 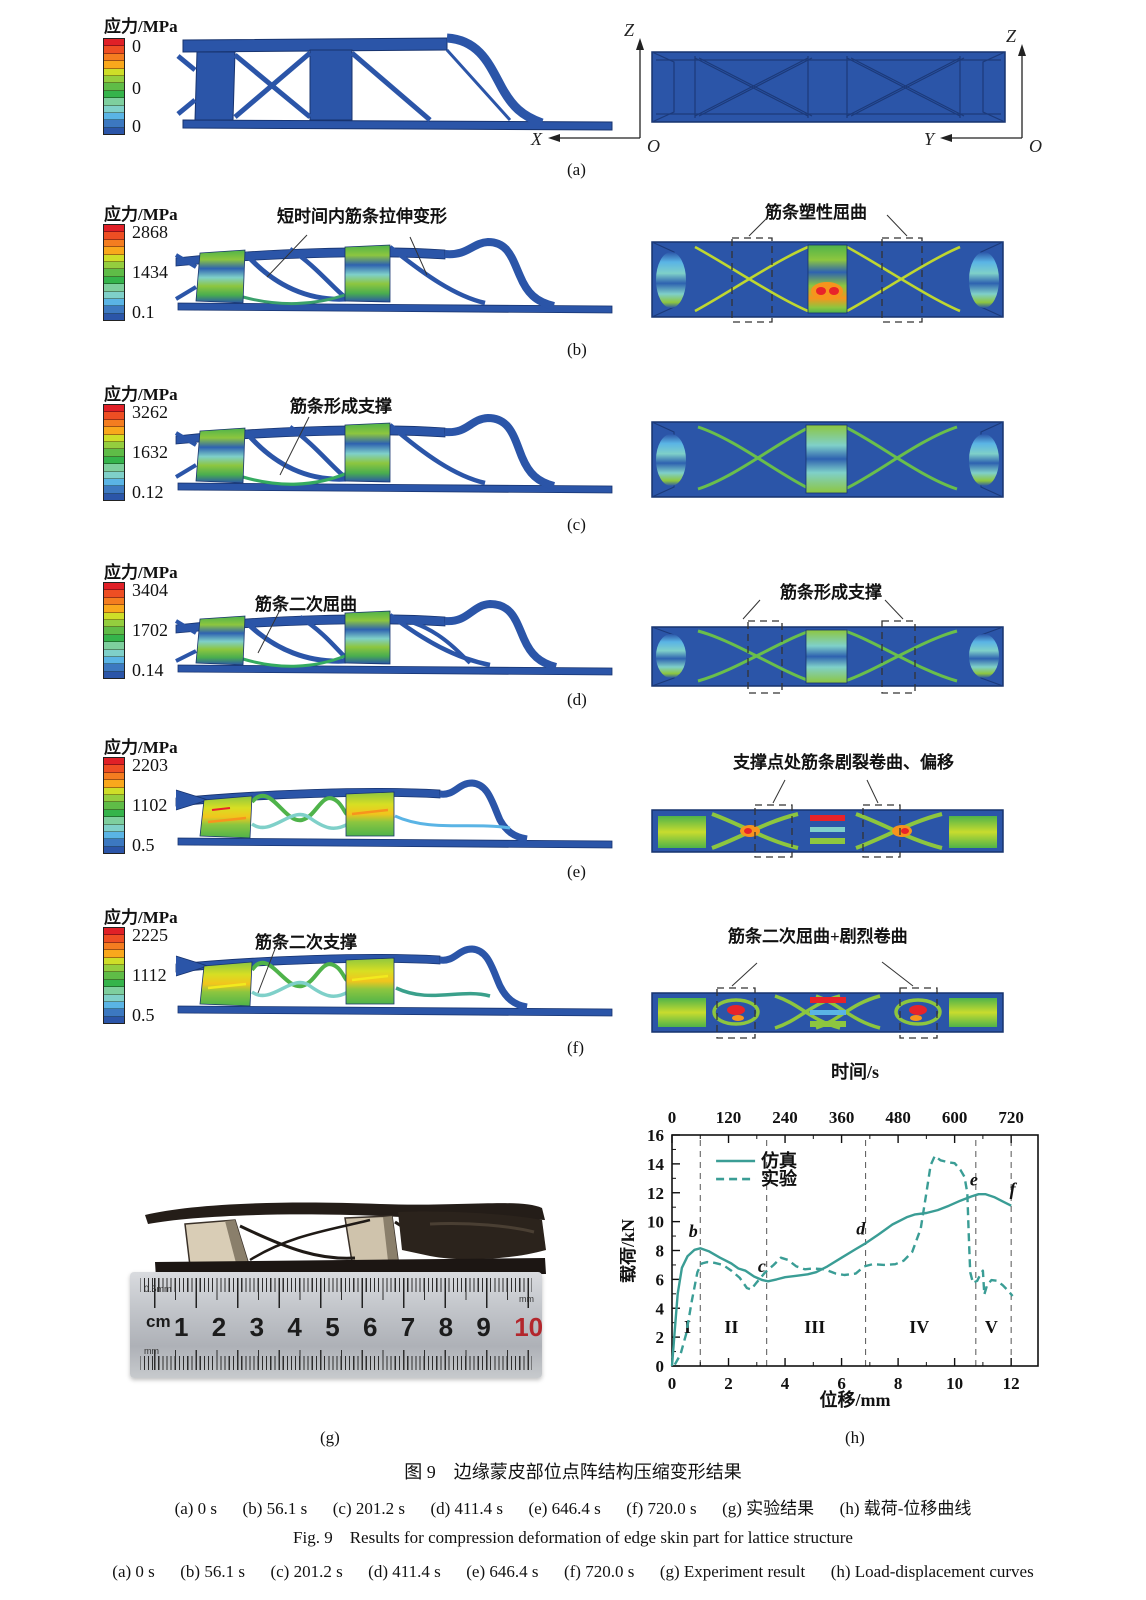 What do you see at coordinates (762, 1266) in the screenshot?
I see `curve-point-label: c` at bounding box center [762, 1266].